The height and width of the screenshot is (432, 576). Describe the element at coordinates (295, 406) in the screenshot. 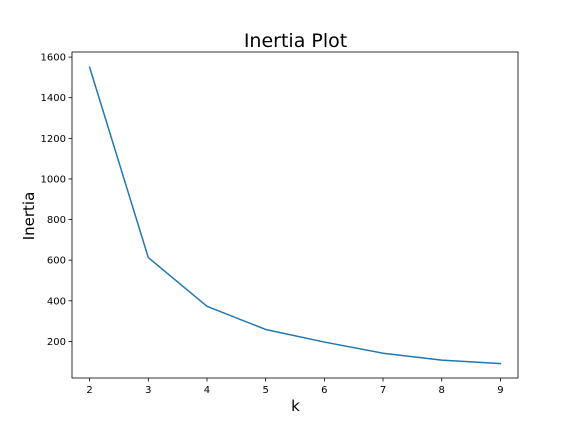

I see `x-axis-label: k` at that location.